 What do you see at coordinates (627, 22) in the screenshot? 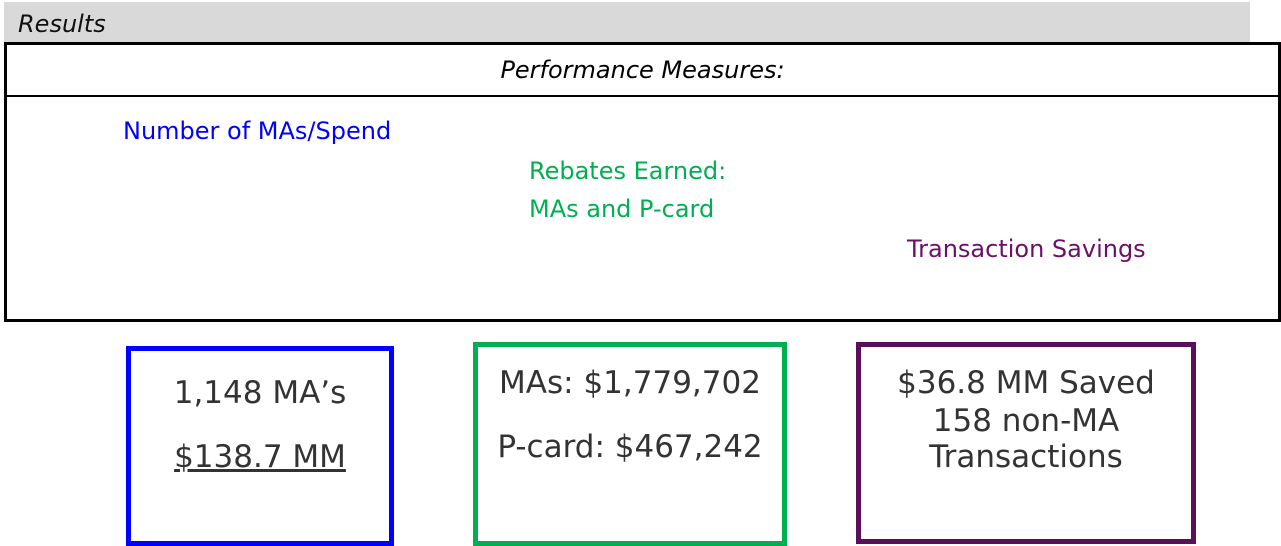
I see `section-header: Results` at bounding box center [627, 22].